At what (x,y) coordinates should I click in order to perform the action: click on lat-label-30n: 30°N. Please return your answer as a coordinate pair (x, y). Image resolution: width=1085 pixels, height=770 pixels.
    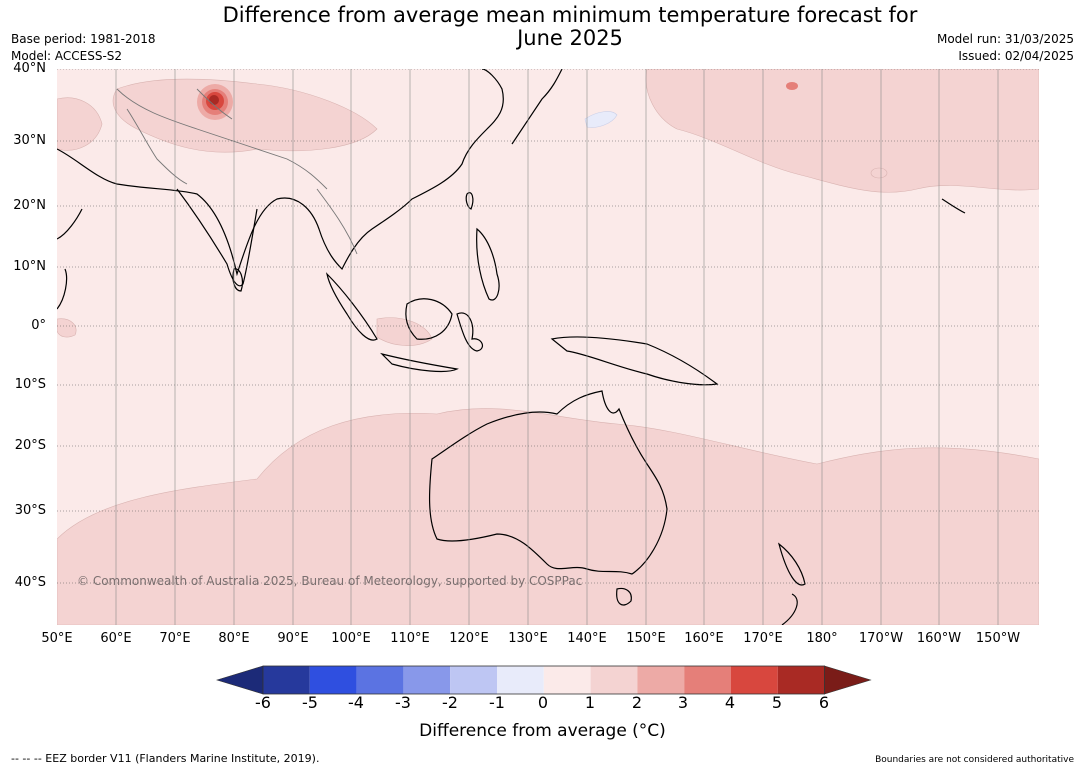
    Looking at the image, I should click on (29, 140).